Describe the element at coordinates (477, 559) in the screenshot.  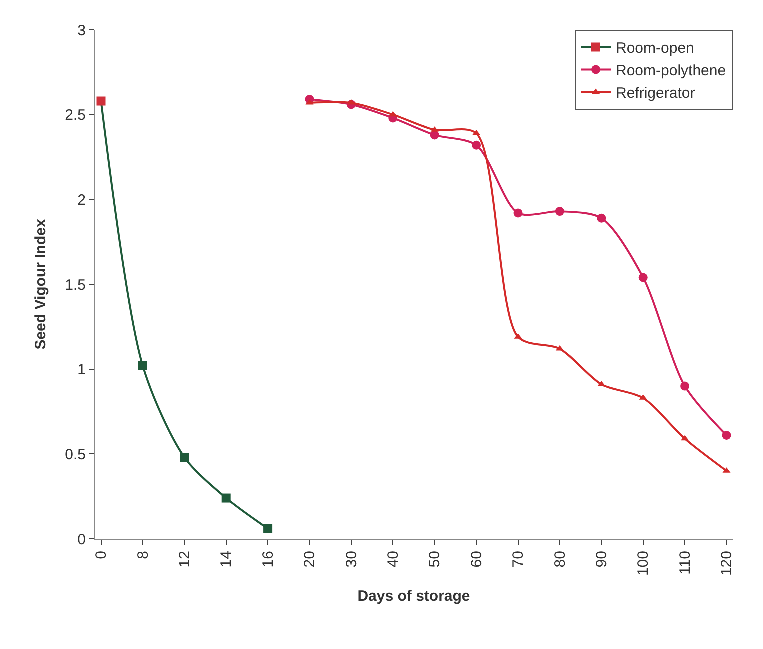
I see `x-tick-label: 60` at that location.